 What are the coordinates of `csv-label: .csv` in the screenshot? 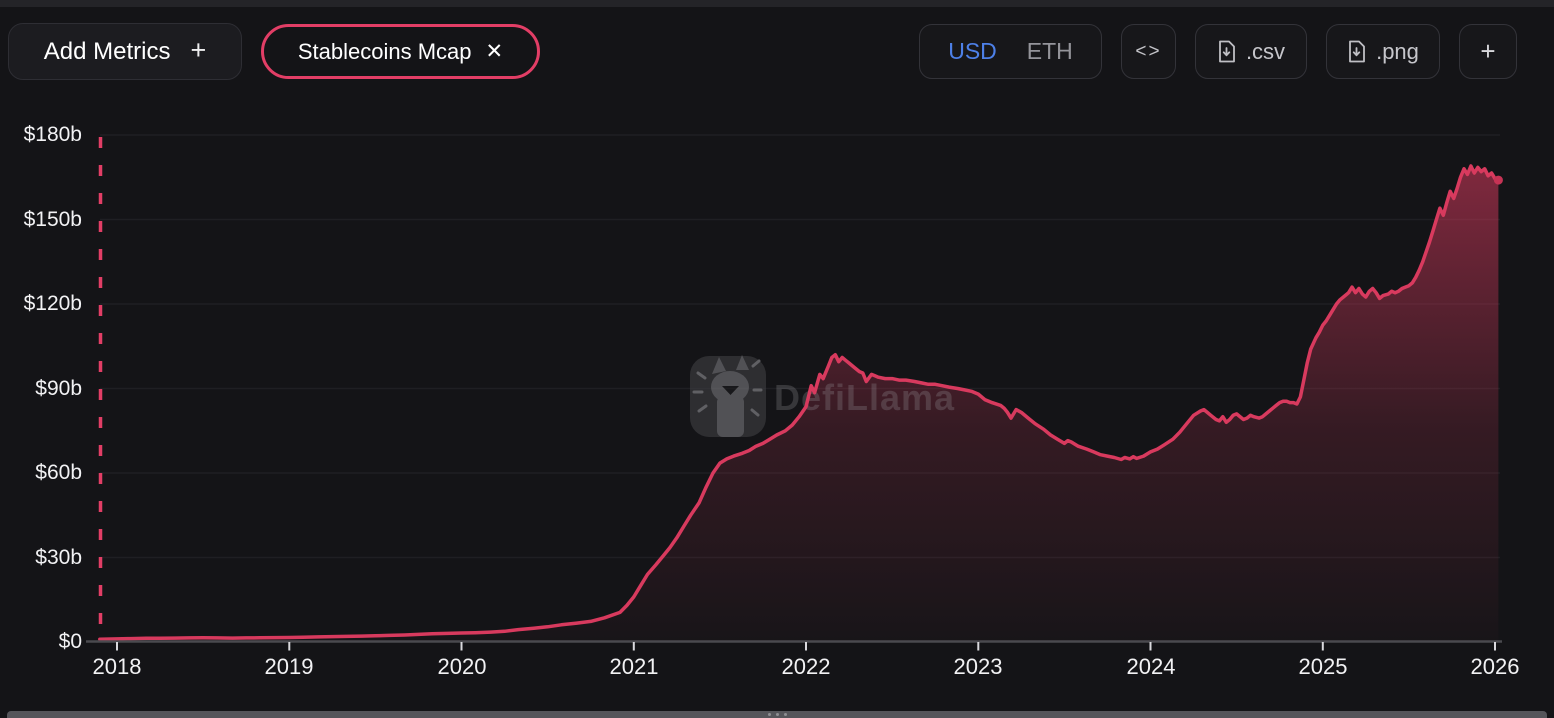 It's located at (1265, 51).